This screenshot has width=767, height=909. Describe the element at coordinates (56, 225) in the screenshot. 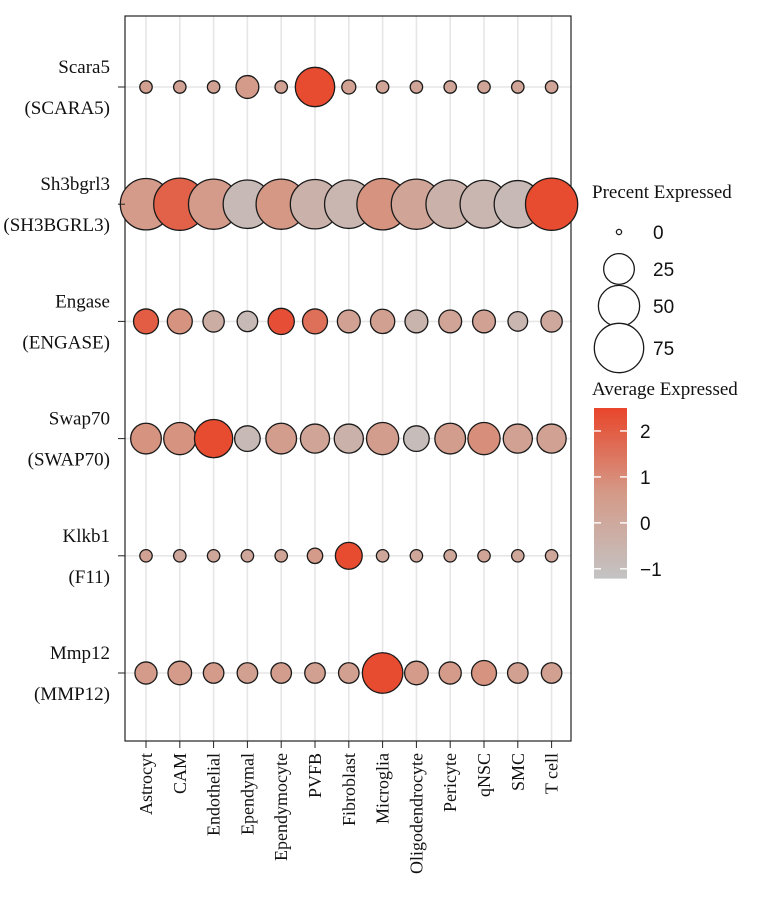

I see `y-tick-sublabel: (SH3BGRL3)` at that location.